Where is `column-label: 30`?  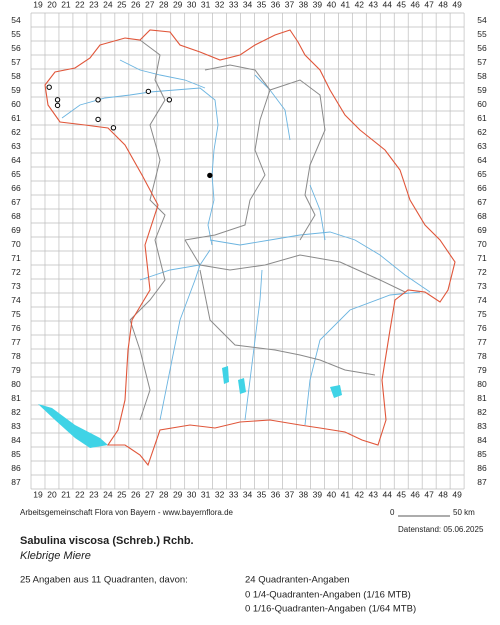
column-label: 30 is located at coordinates (192, 494).